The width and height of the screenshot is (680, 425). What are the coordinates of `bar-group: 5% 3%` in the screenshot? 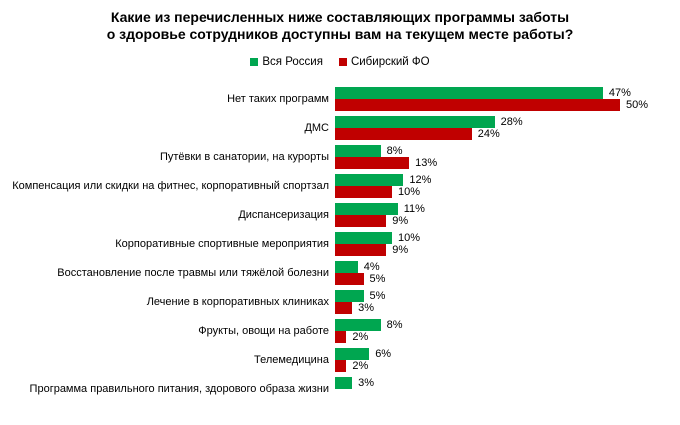 It's located at (507, 301).